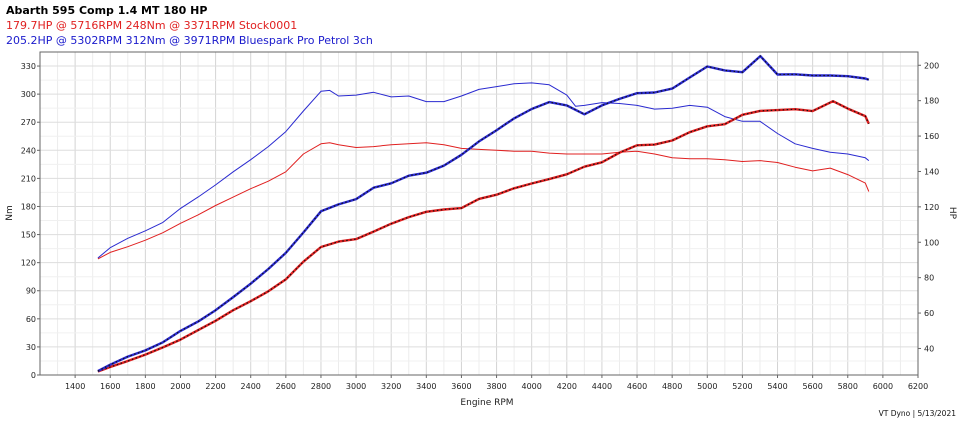 This screenshot has height=423, width=960. I want to click on x-tick-label: 3200, so click(391, 386).